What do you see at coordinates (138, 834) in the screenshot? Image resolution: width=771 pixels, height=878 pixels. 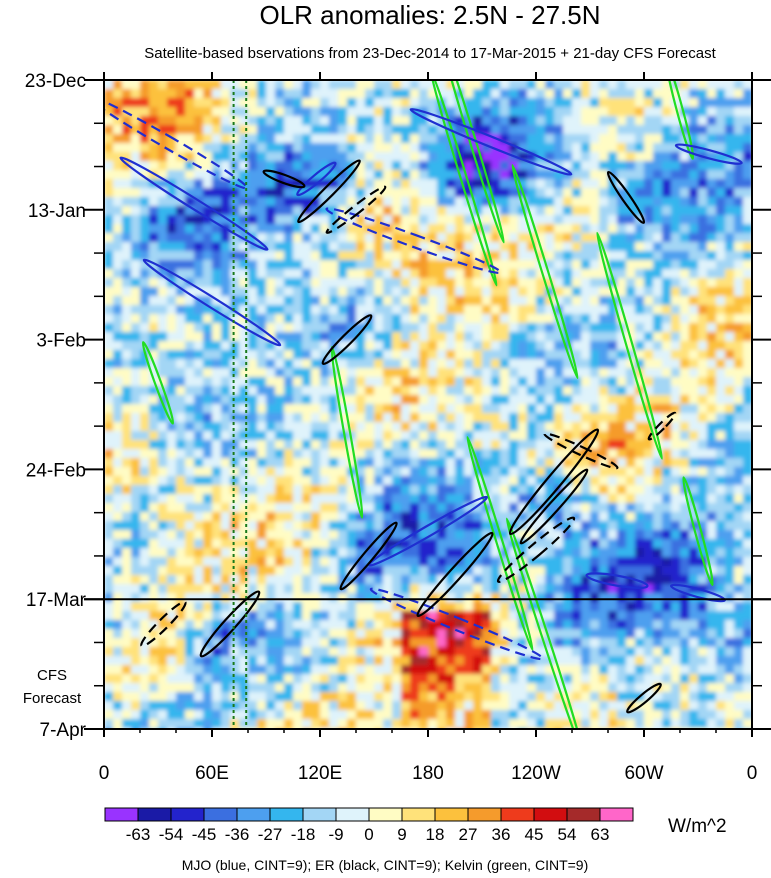 I see `colorbar-label-0: -63` at bounding box center [138, 834].